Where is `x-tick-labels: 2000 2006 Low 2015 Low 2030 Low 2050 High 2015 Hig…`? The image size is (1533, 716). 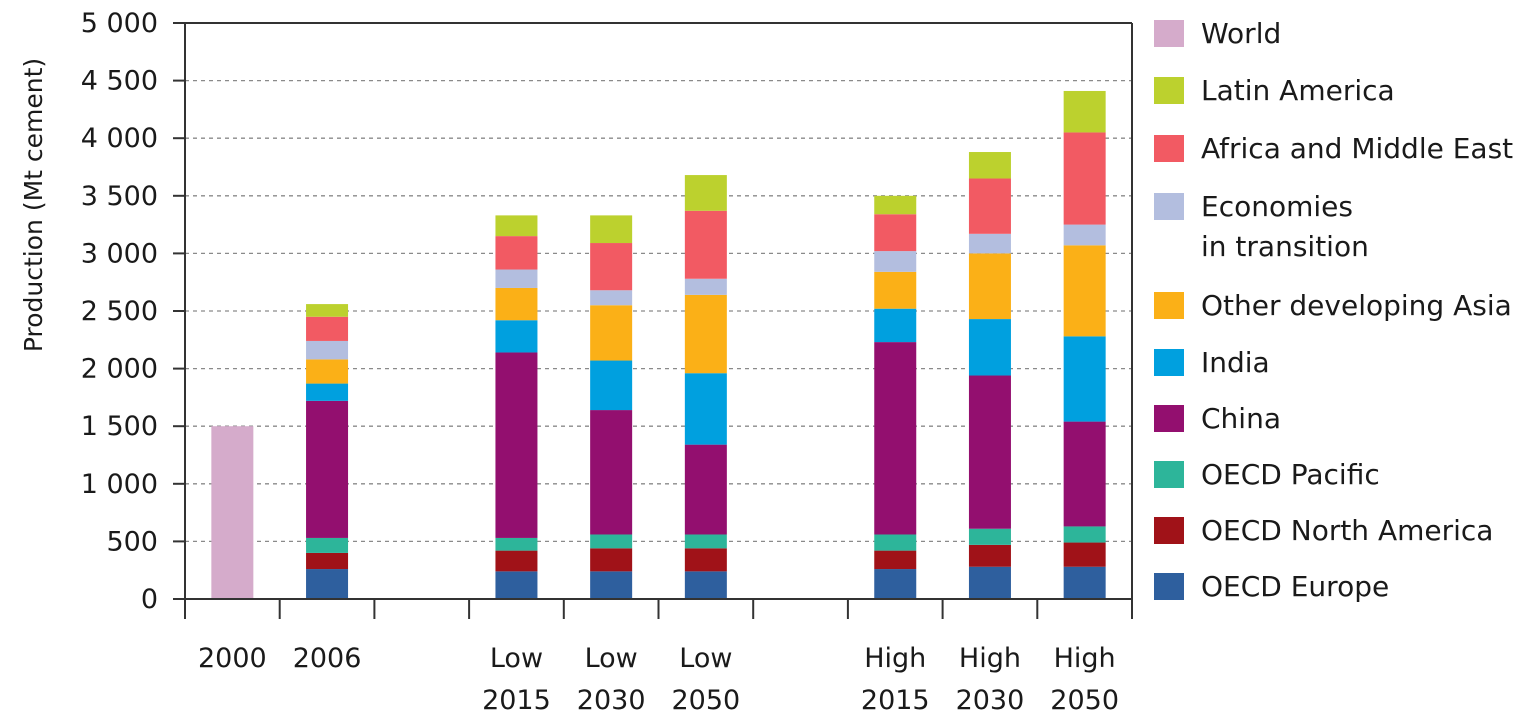 x-tick-labels: 2000 2006 Low 2015 Low 2030 Low 2050 High 2015 Hig… is located at coordinates (658, 679).